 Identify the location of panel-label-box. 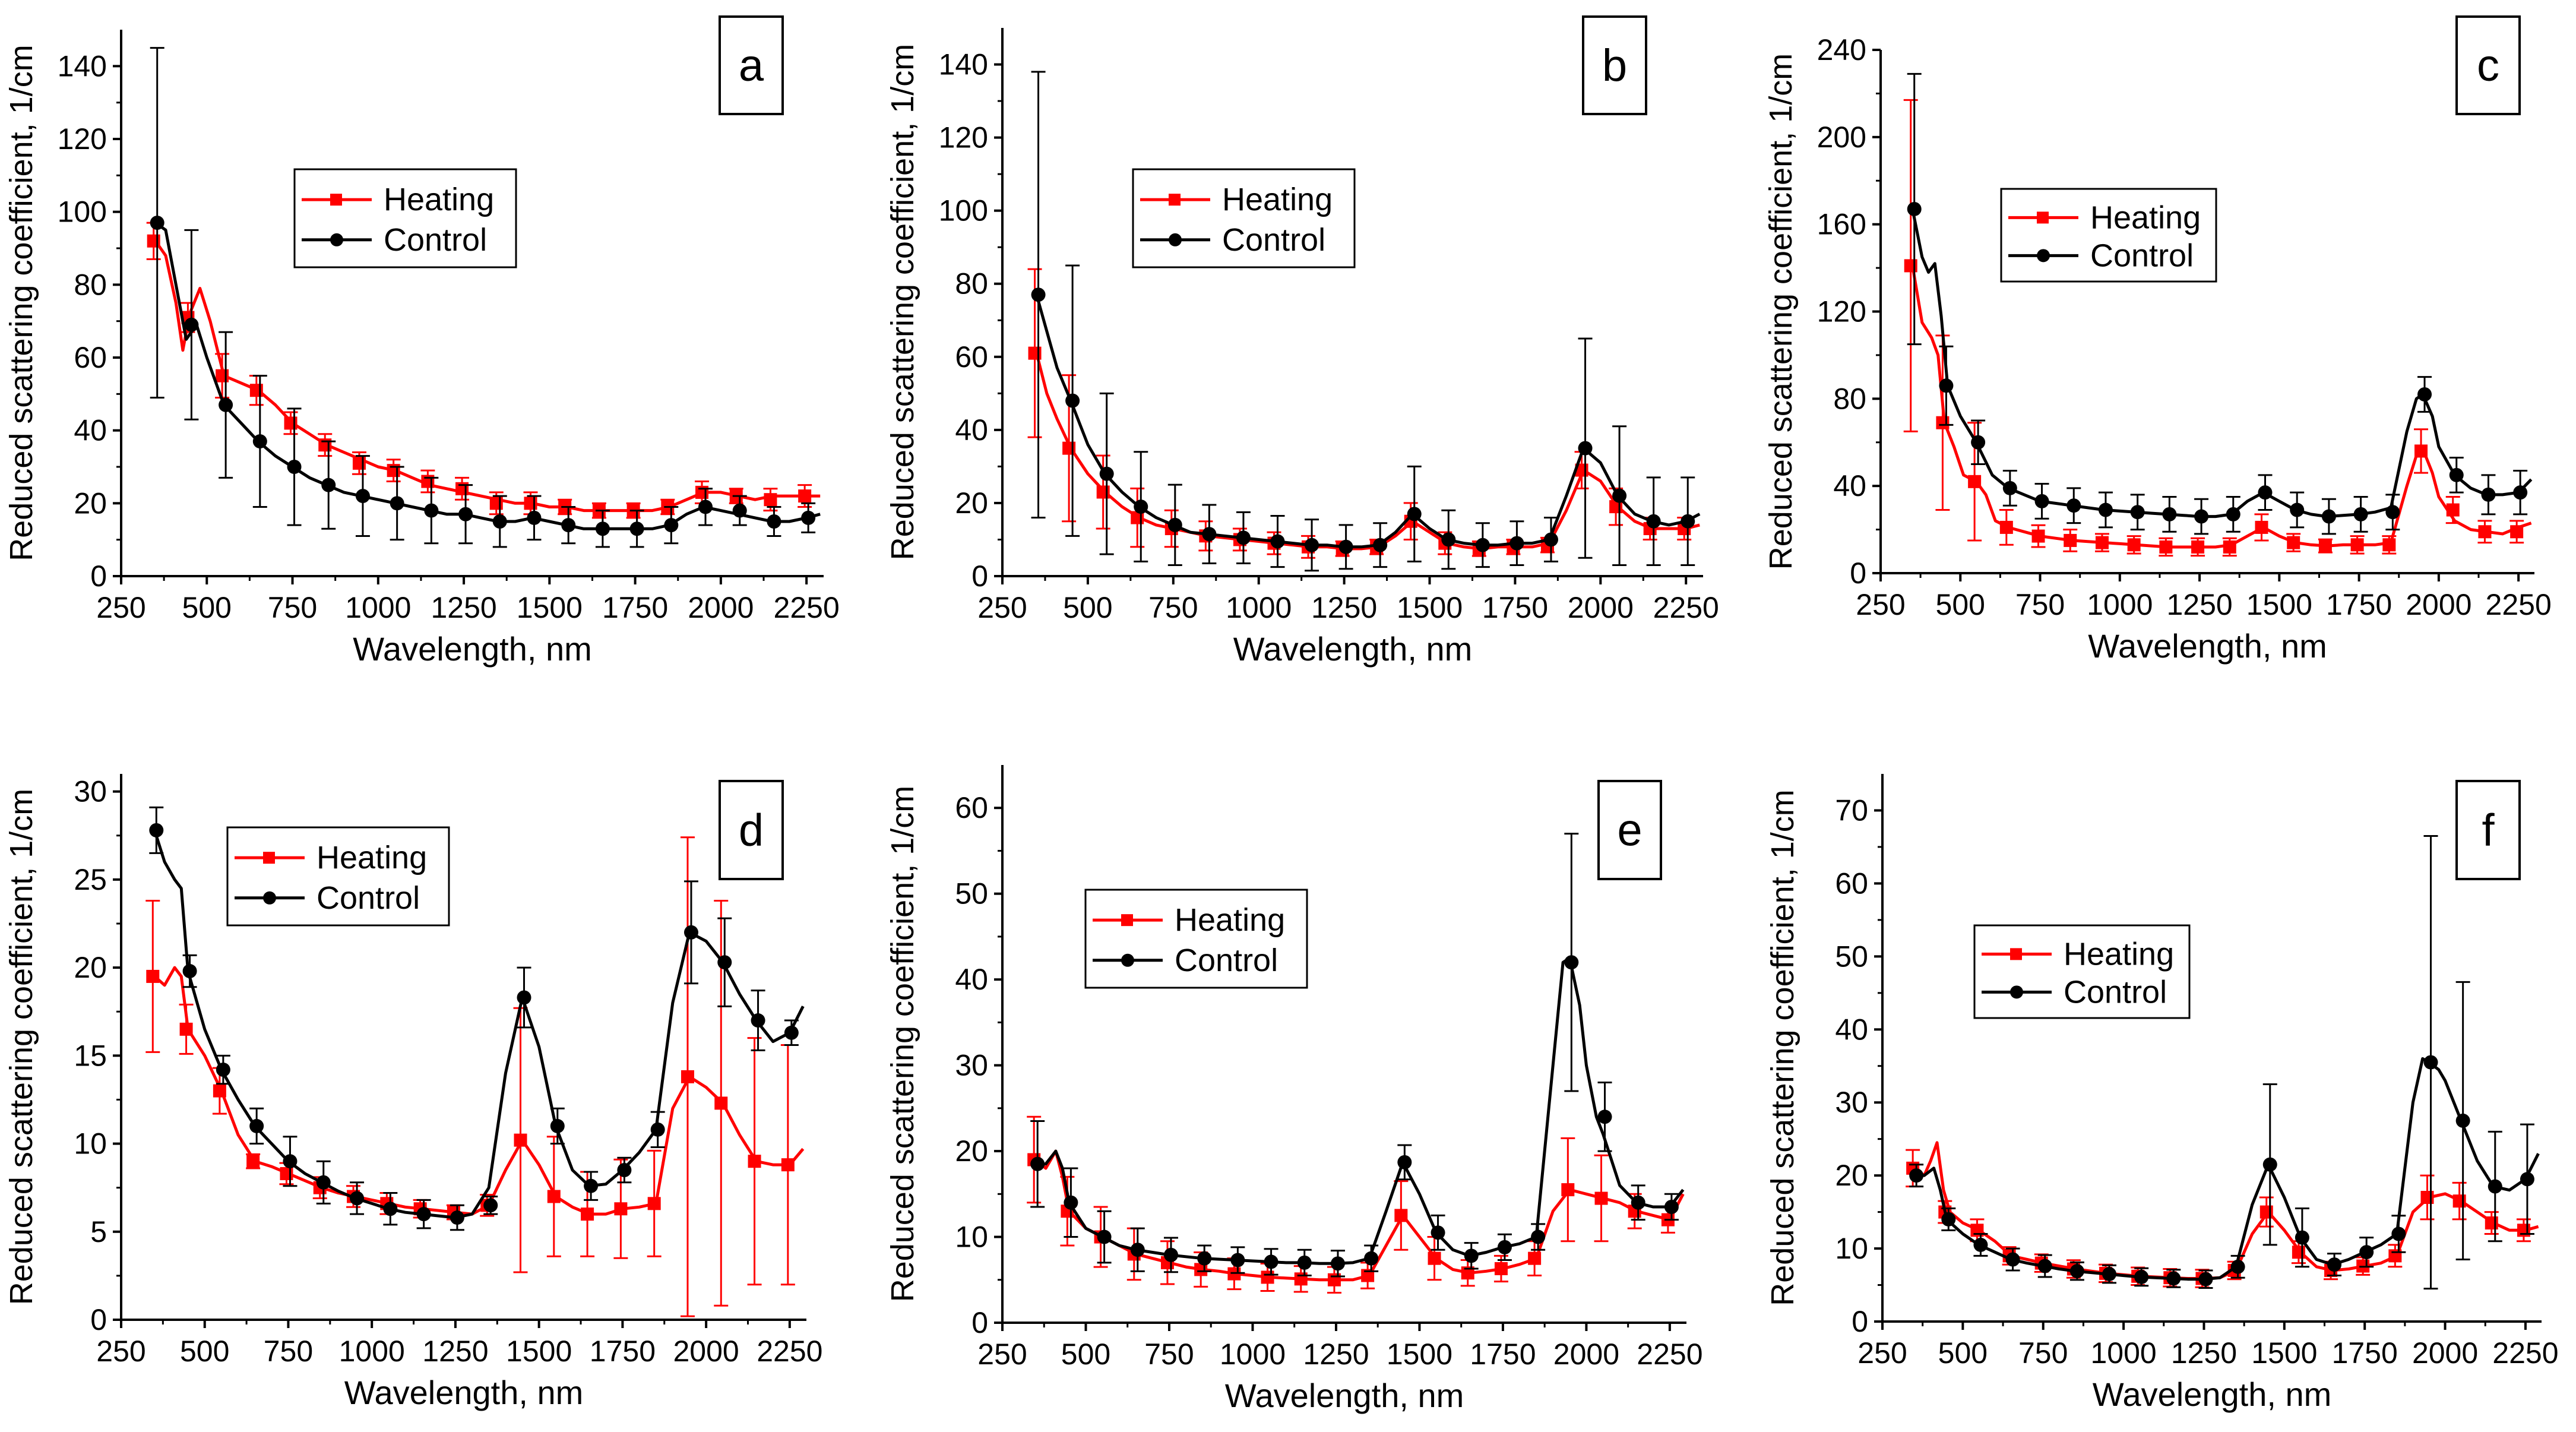
(751, 830).